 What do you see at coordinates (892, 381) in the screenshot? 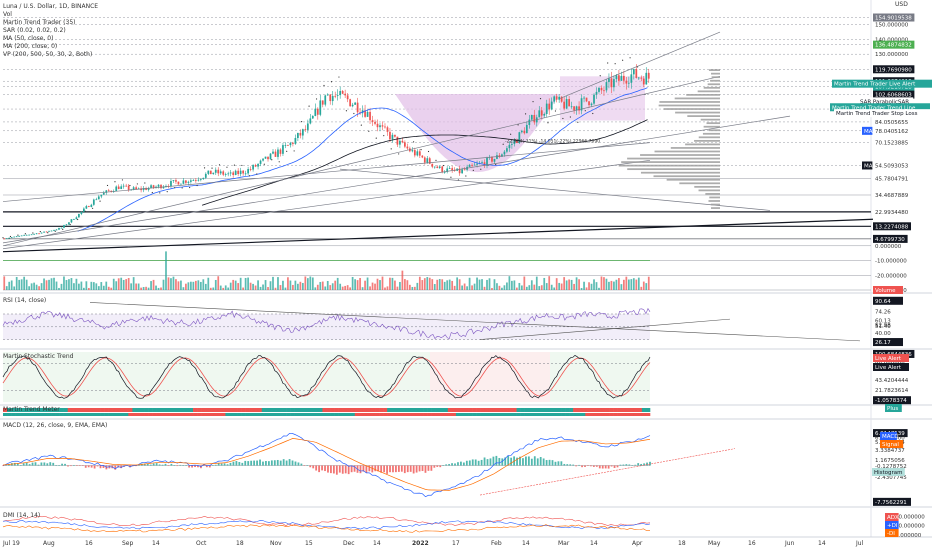
I see `stoch-tick-label: 43.4204444` at bounding box center [892, 381].